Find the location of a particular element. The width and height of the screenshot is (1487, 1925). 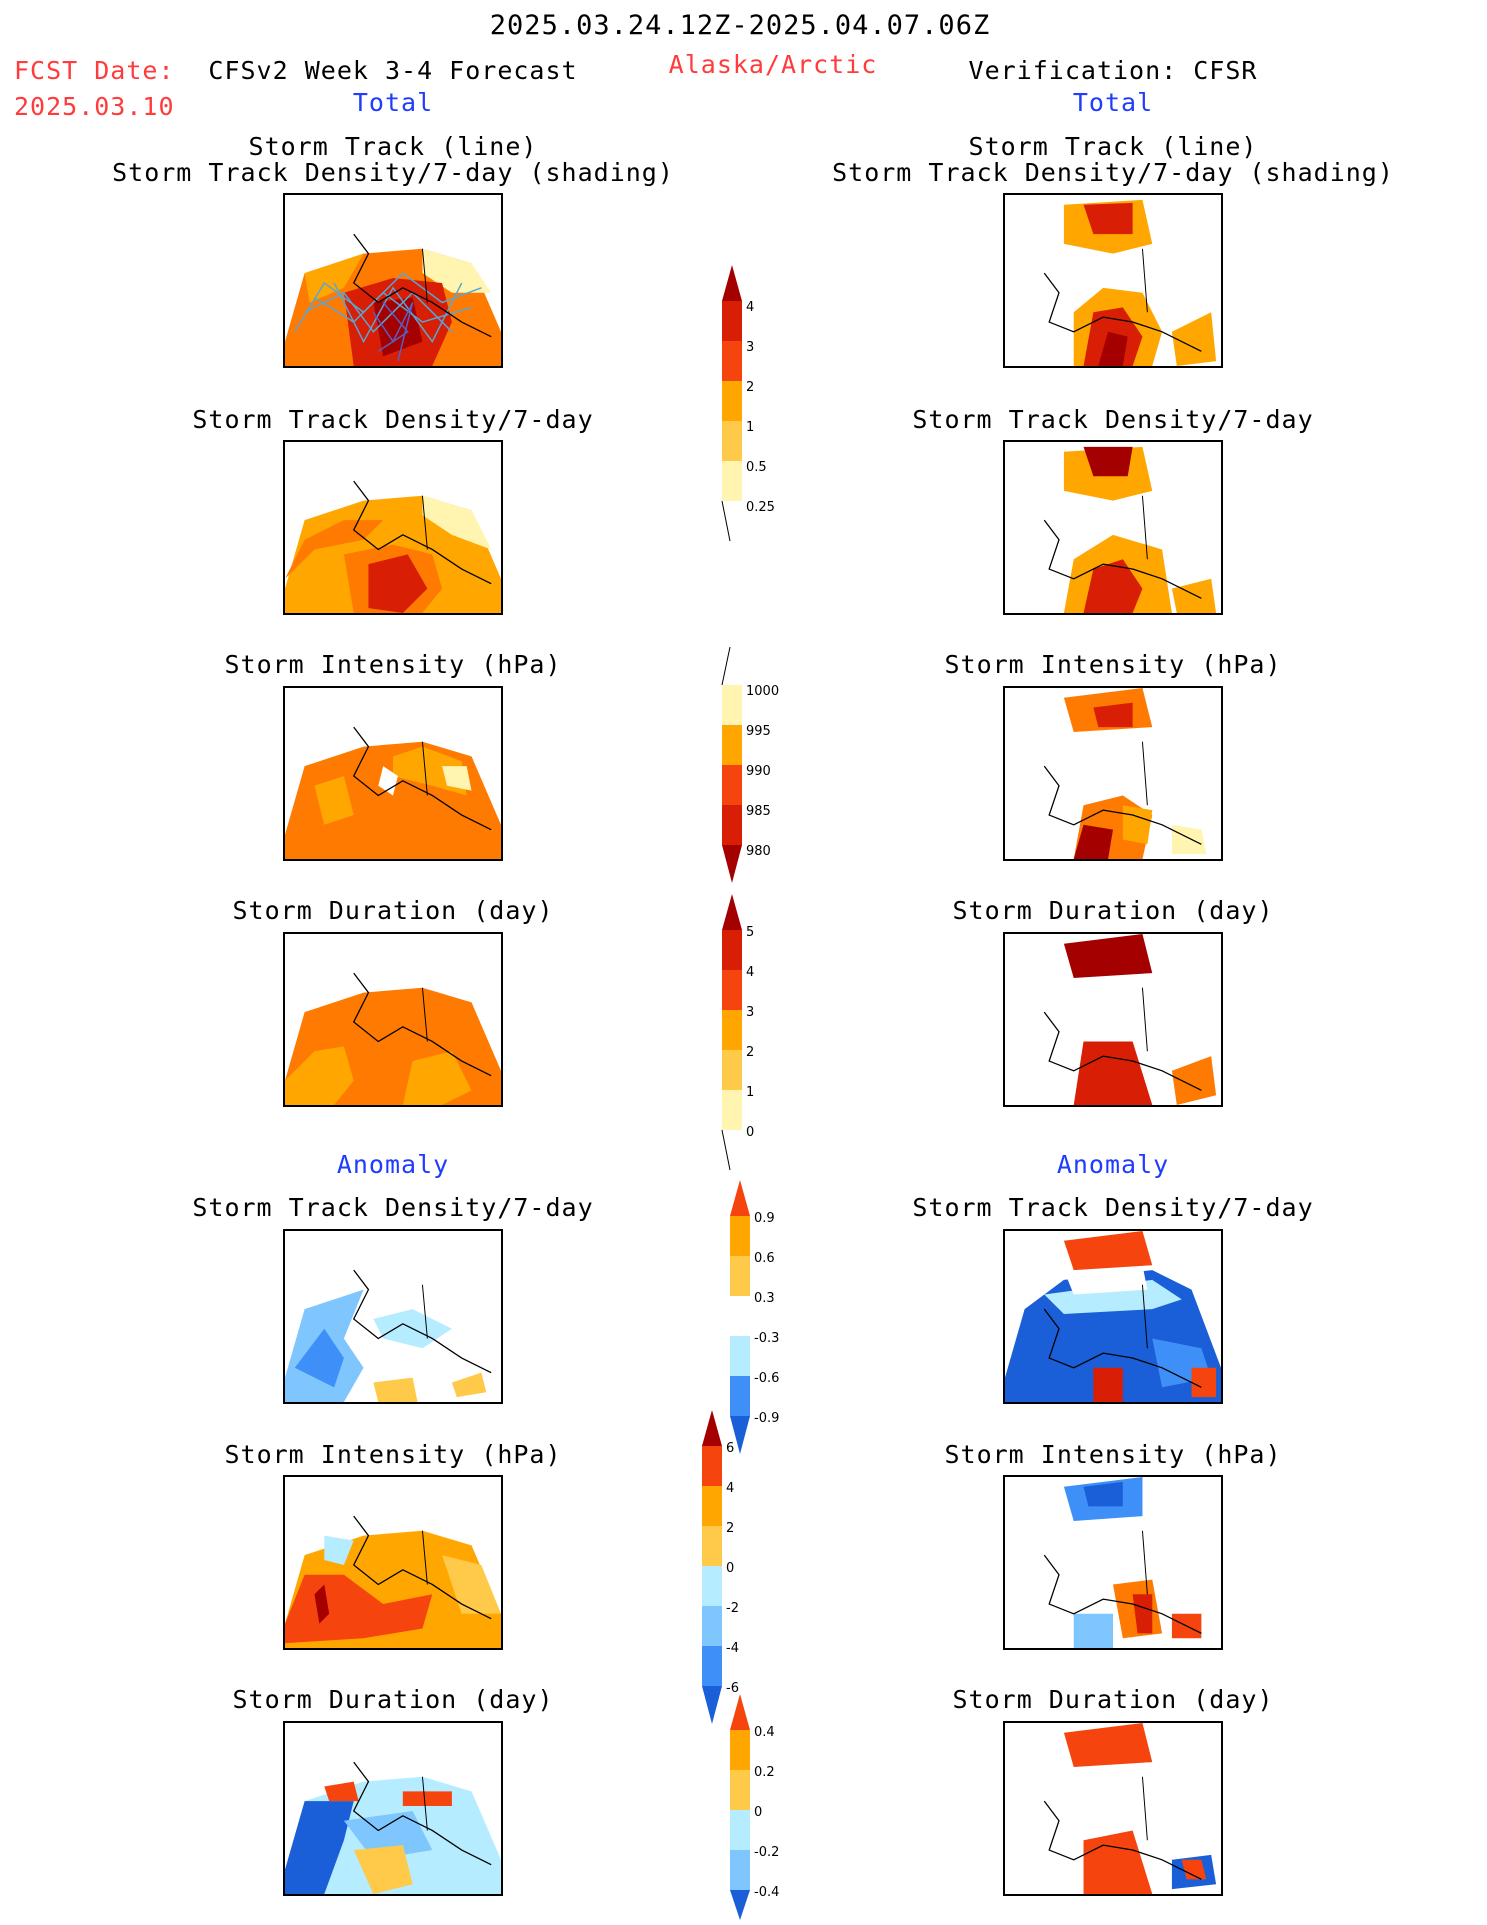

map-verif-density is located at coordinates (1113, 527).